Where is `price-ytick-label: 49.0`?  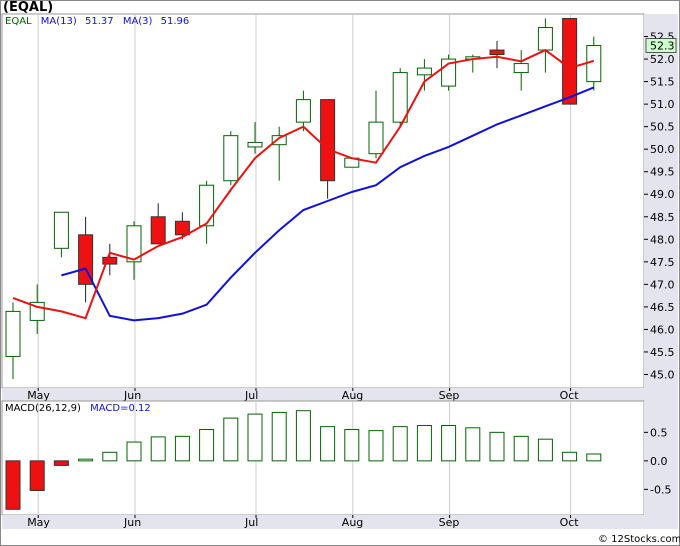
price-ytick-label: 49.0 is located at coordinates (662, 194).